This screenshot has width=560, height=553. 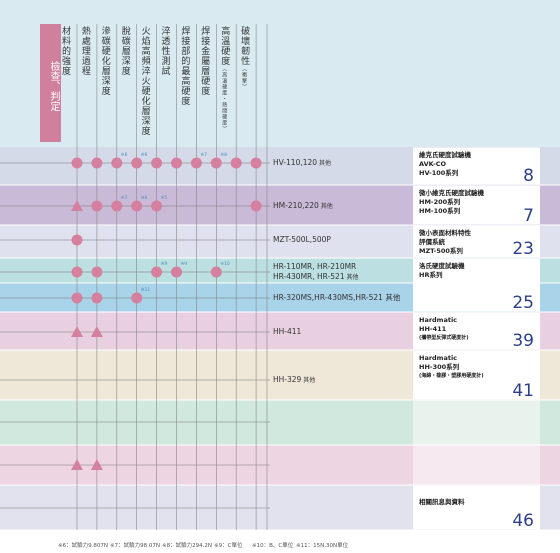 What do you see at coordinates (337, 297) in the screenshot?
I see `model-line: HR-320MS,HR-430MS,HR-521 其他` at bounding box center [337, 297].